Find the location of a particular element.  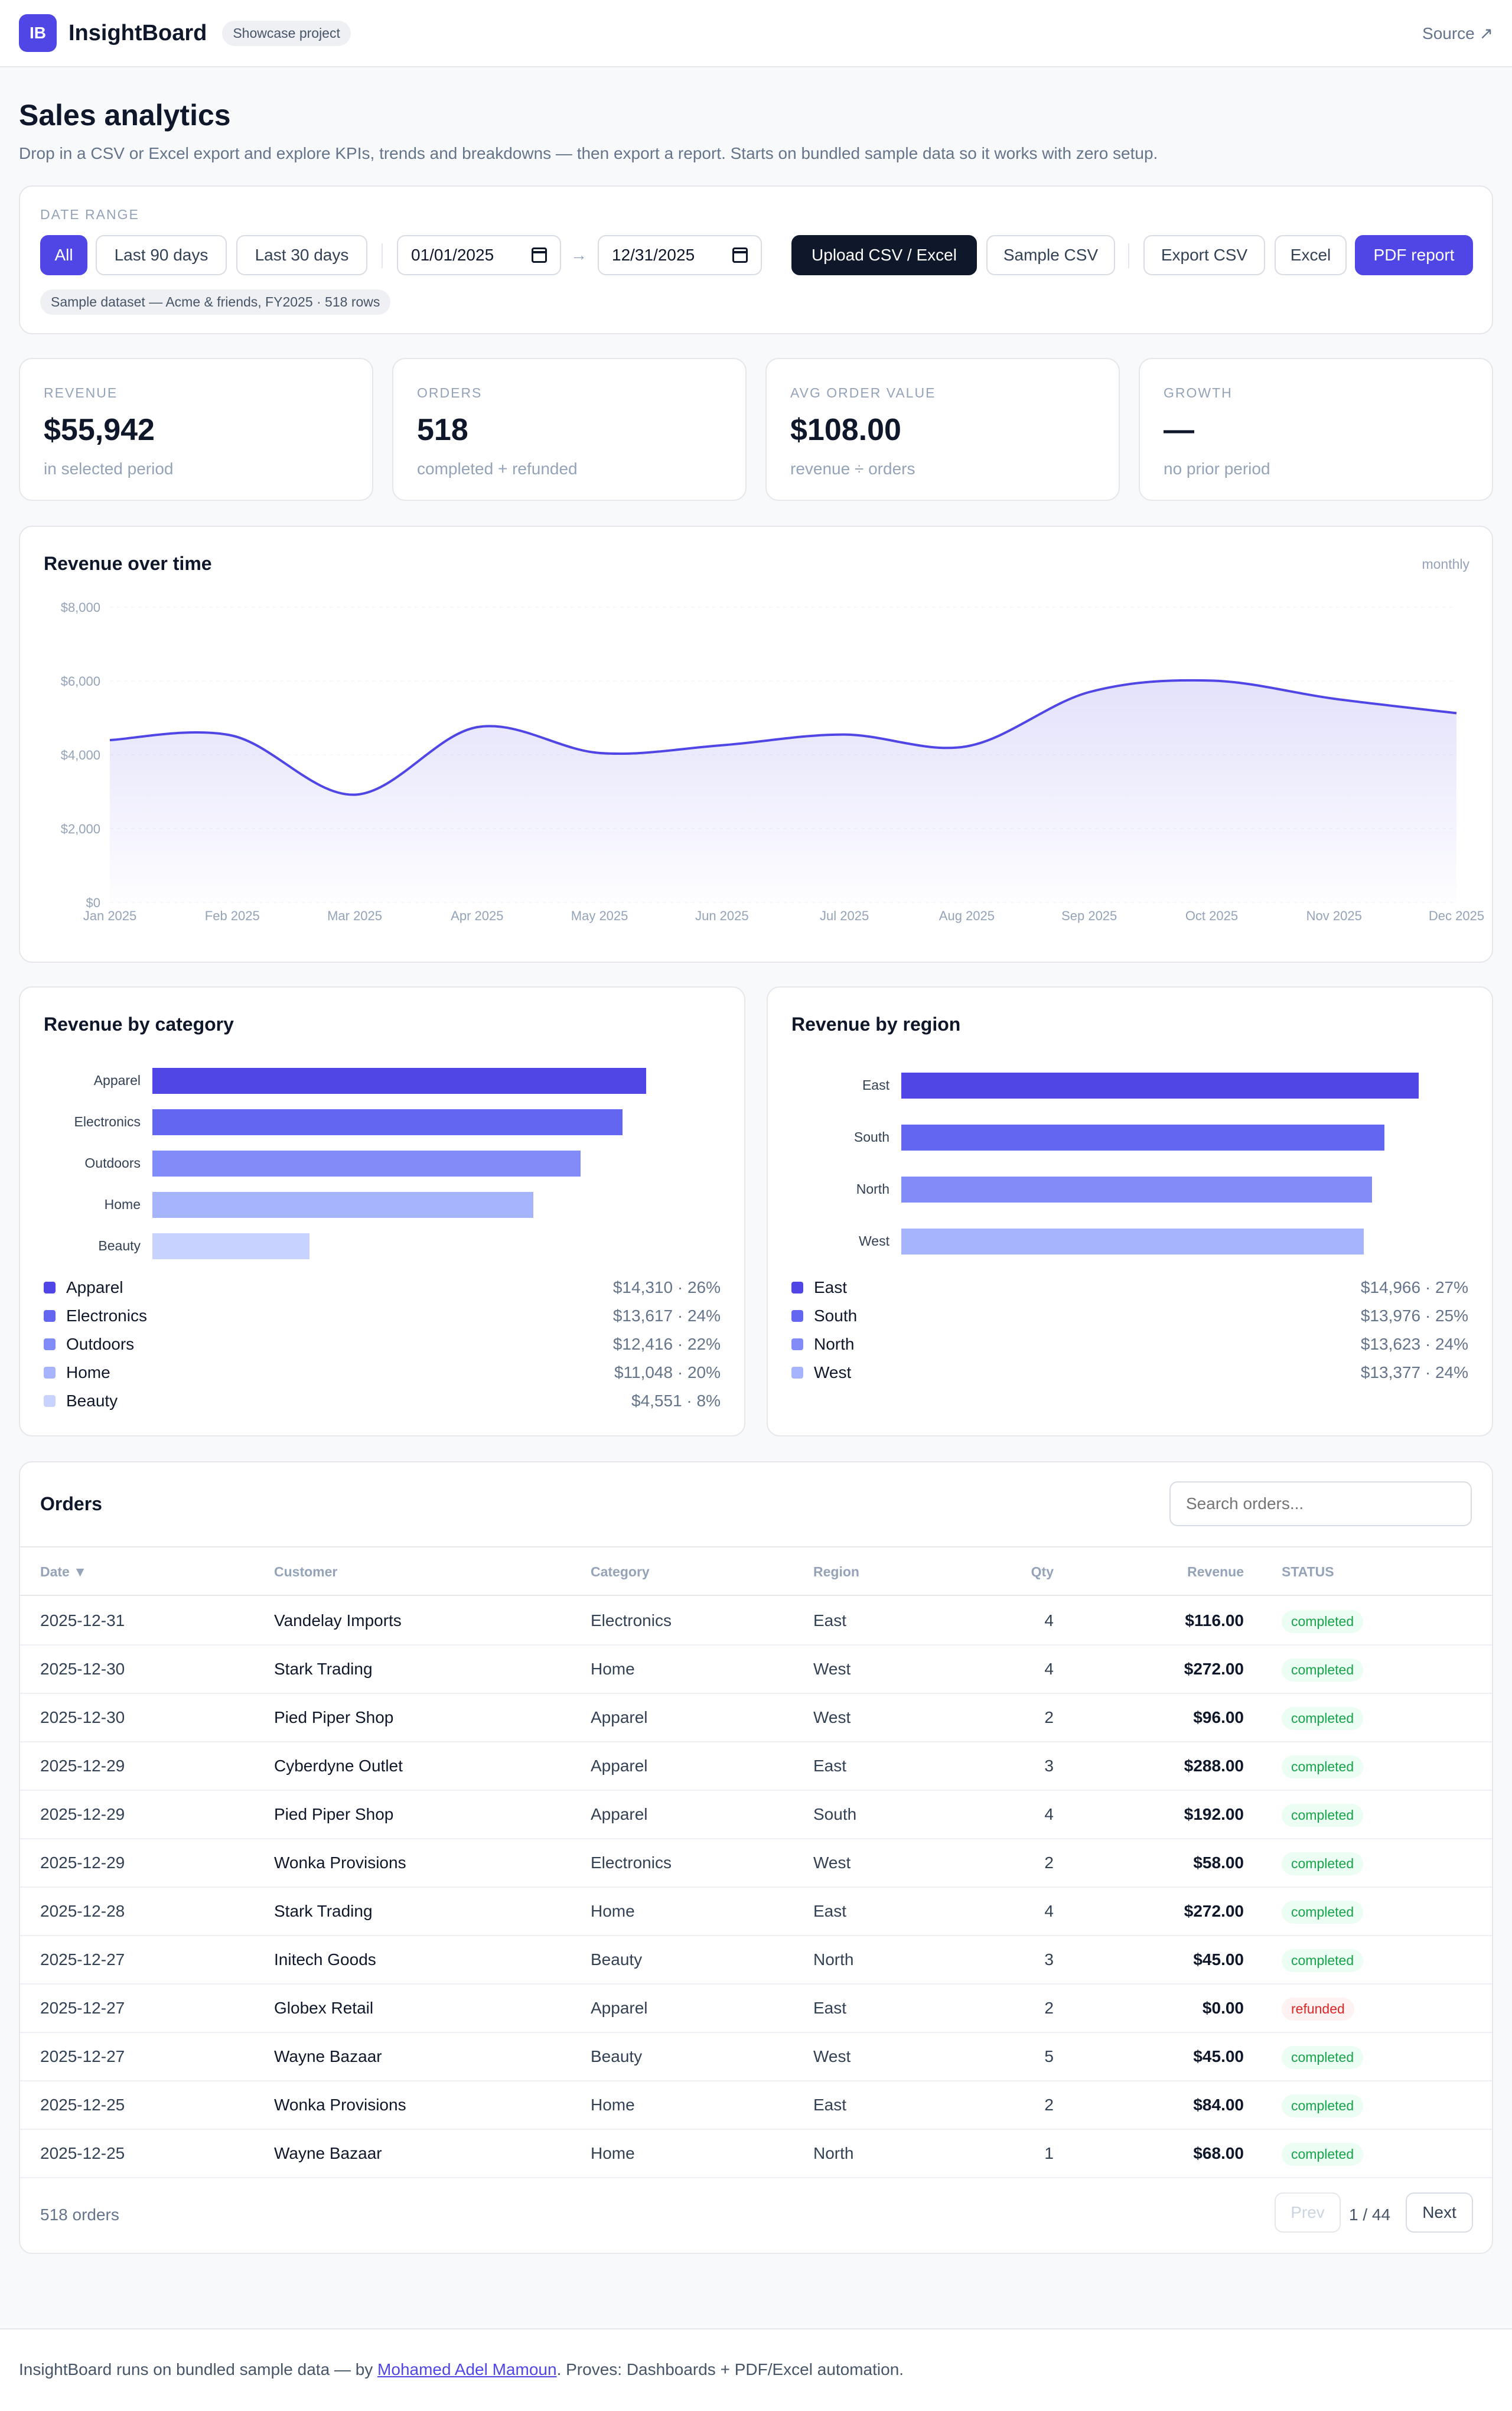

cell-date: 2025-12-27 is located at coordinates (82, 2008).